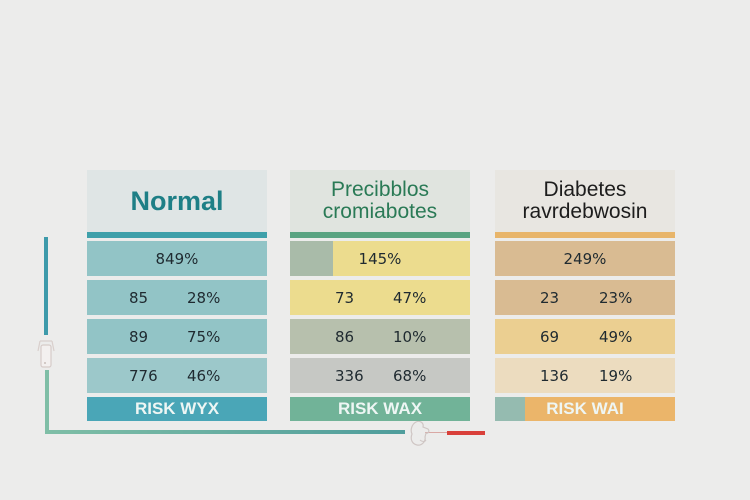  What do you see at coordinates (349, 375) in the screenshot?
I see `row-count: 336` at bounding box center [349, 375].